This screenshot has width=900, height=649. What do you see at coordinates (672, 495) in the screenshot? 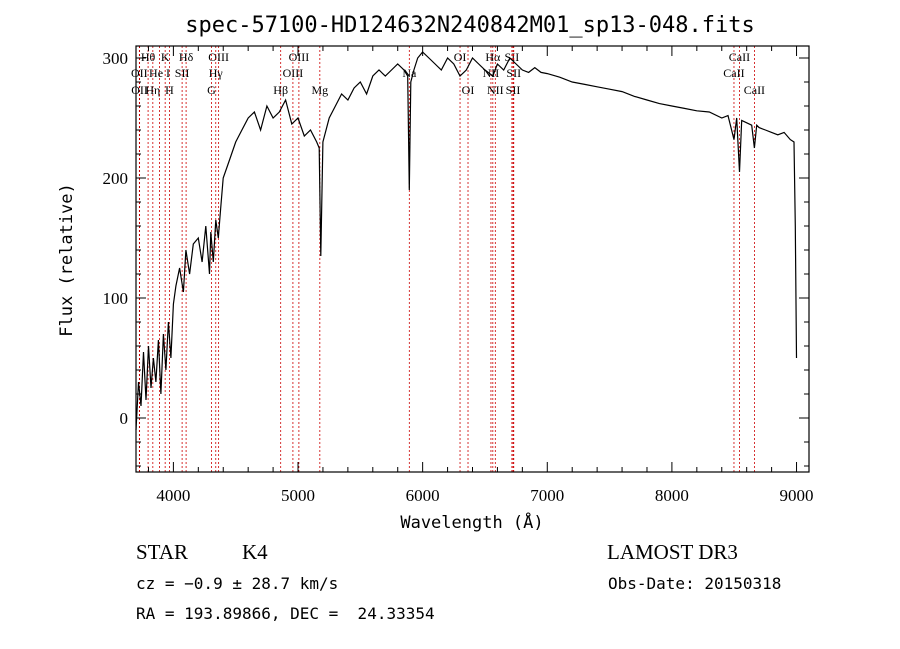
I see `x-tick-label: 8000` at bounding box center [672, 495].